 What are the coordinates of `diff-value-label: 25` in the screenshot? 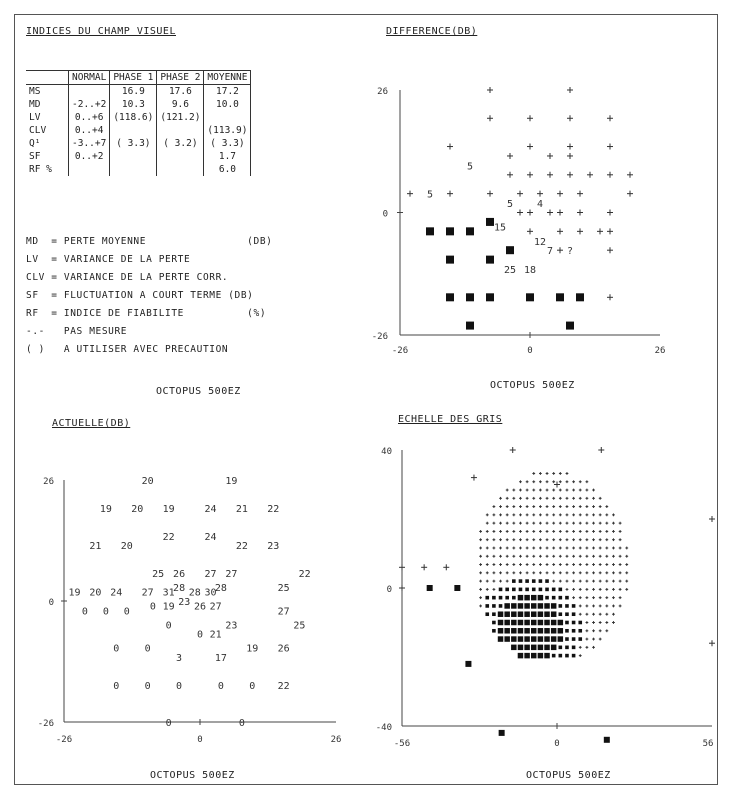 It's located at (510, 270).